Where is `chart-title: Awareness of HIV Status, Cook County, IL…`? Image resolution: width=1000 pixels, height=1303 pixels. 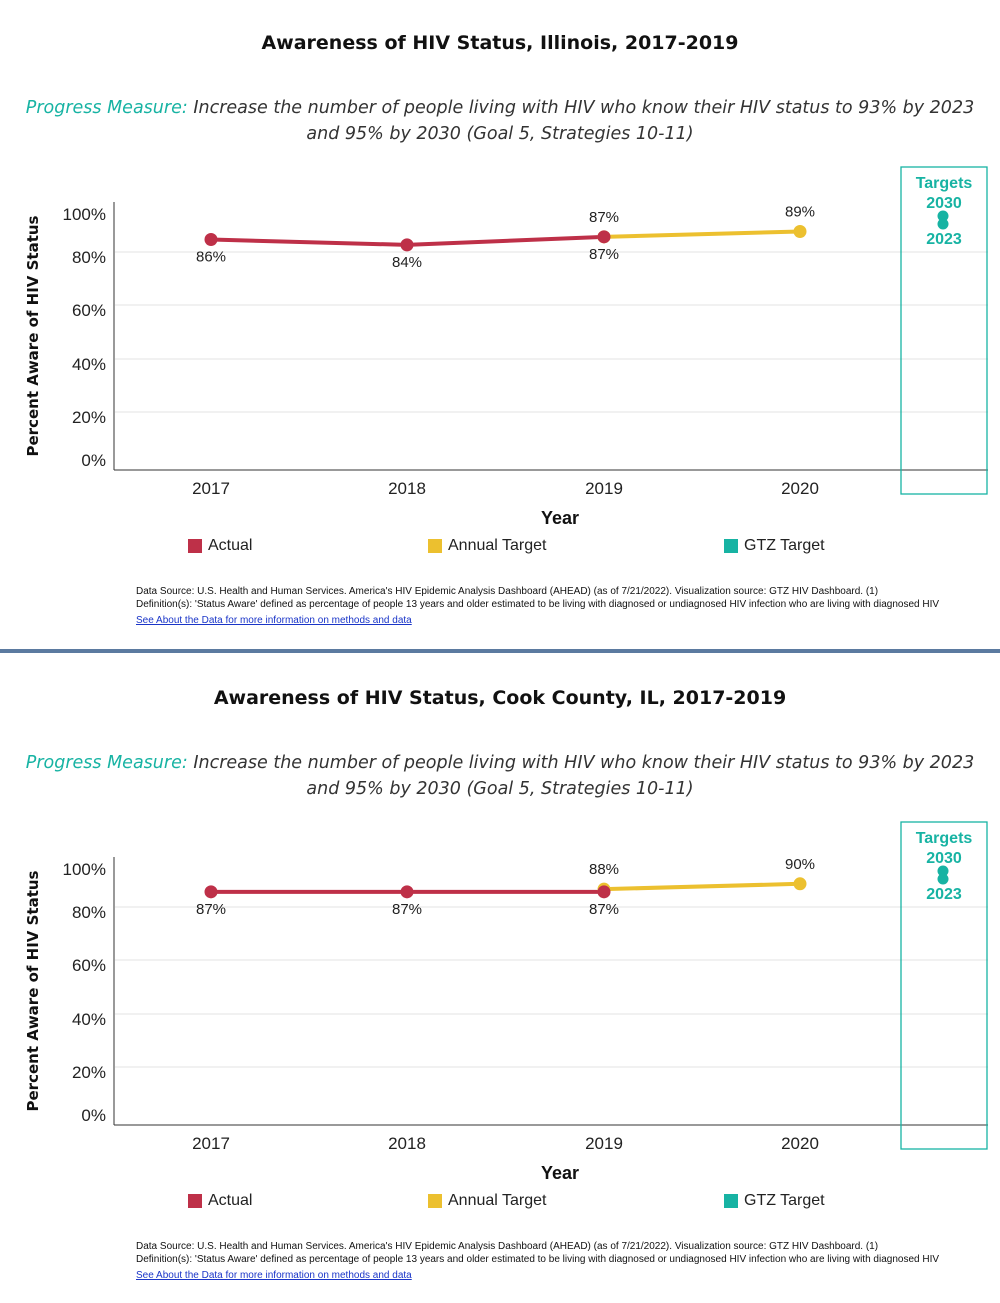 chart-title: Awareness of HIV Status, Cook County, IL… is located at coordinates (500, 698).